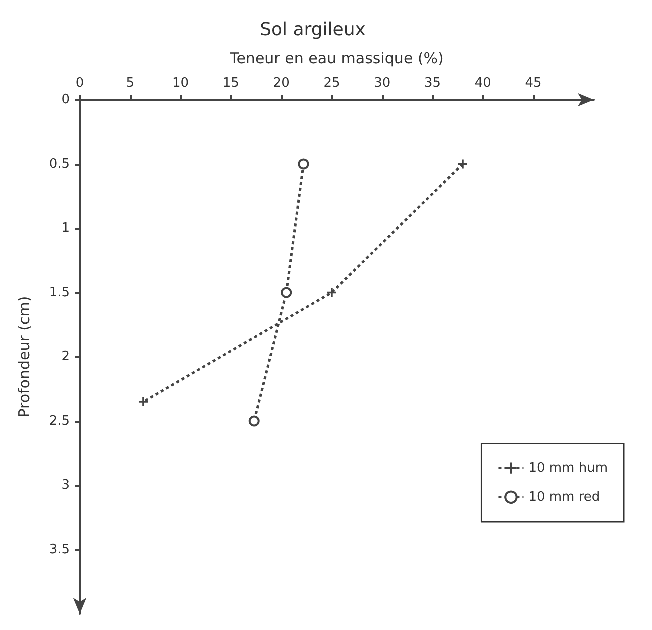 This screenshot has height=630, width=652. Describe the element at coordinates (181, 83) in the screenshot. I see `x-tick-label: 10` at that location.